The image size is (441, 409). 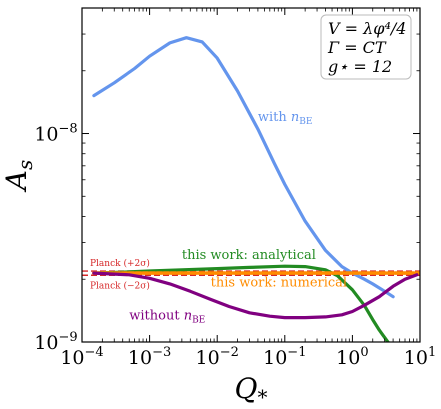 What do you see at coordinates (284, 357) in the screenshot?
I see `x-tick-label: 10⁻¹` at bounding box center [284, 357].